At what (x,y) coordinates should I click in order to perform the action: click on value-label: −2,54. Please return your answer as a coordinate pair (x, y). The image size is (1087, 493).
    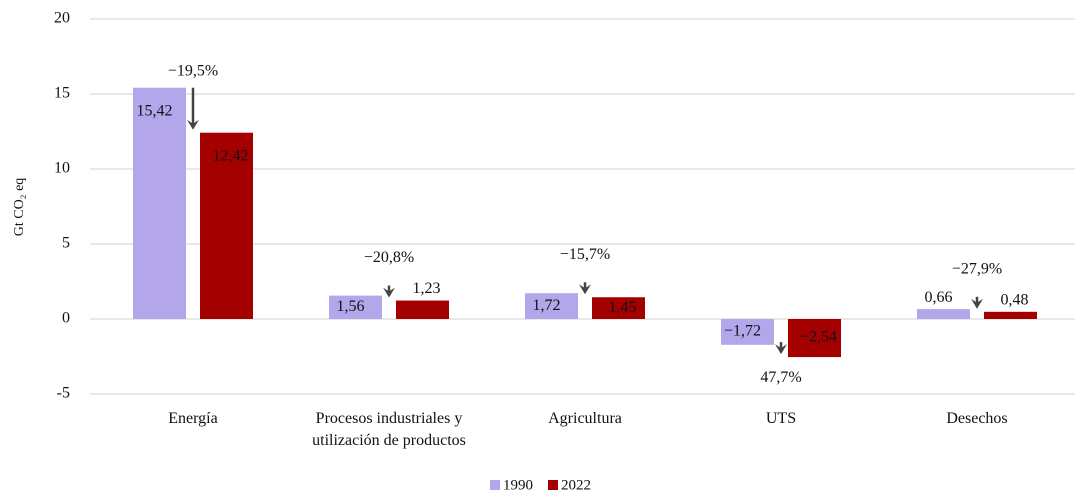
    Looking at the image, I should click on (818, 337).